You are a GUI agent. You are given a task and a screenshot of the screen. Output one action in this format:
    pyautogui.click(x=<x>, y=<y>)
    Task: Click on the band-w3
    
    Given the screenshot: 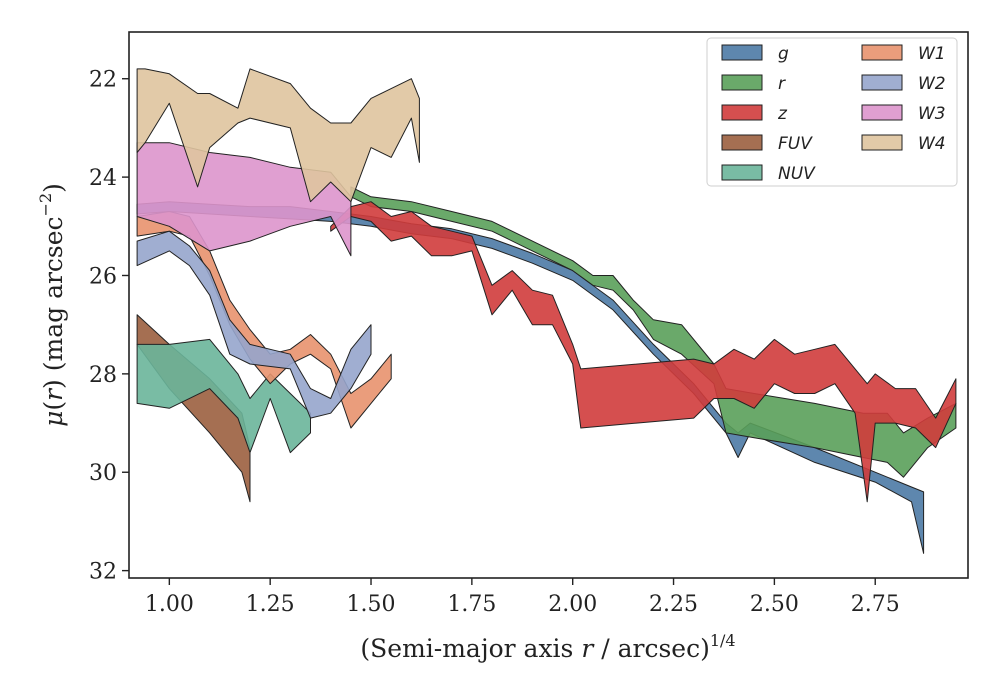 What is the action you would take?
    pyautogui.click(x=244, y=199)
    